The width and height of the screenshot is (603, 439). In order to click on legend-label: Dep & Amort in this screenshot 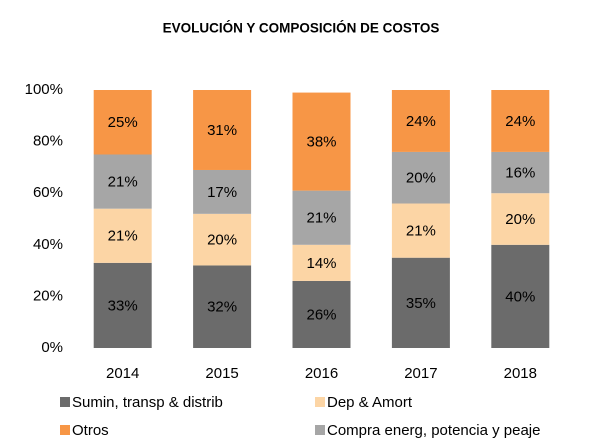, I will do `click(370, 402)`.